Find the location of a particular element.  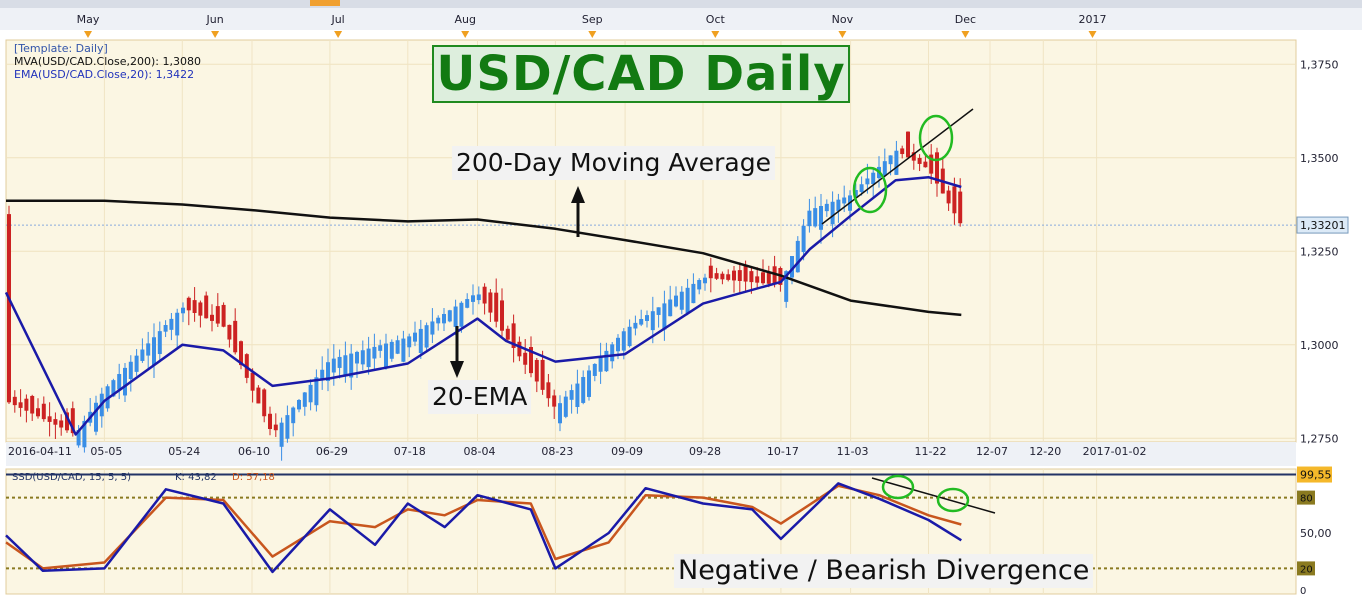

date-label: 05-24 is located at coordinates (184, 451).